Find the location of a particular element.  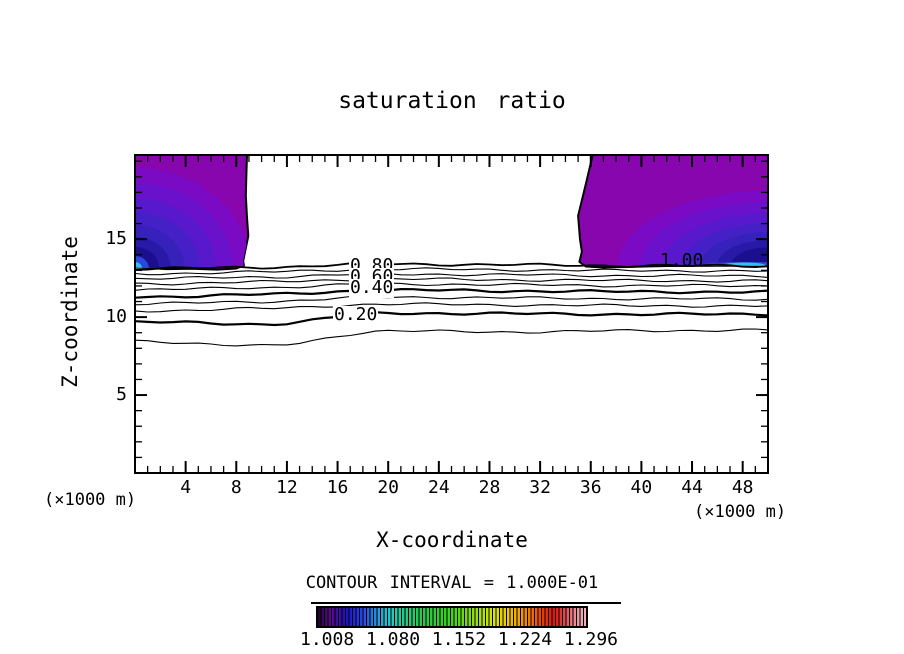

contour-label-0.20: 0.20 is located at coordinates (356, 314).